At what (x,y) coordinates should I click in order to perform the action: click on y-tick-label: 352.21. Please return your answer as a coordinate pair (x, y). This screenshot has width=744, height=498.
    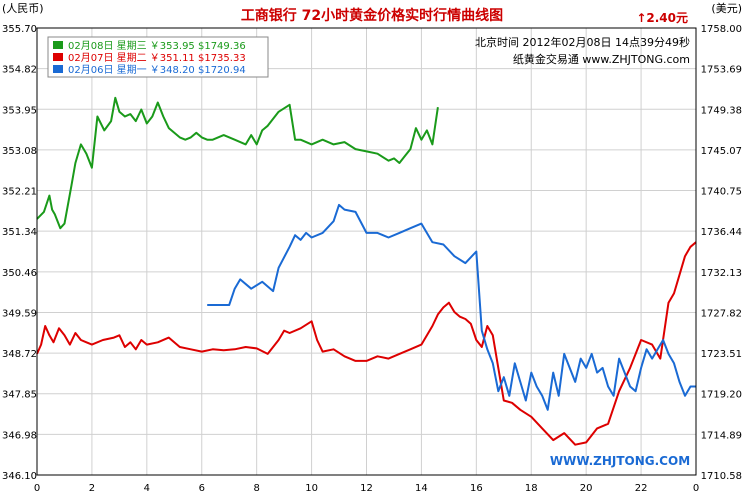
    Looking at the image, I should click on (19, 192).